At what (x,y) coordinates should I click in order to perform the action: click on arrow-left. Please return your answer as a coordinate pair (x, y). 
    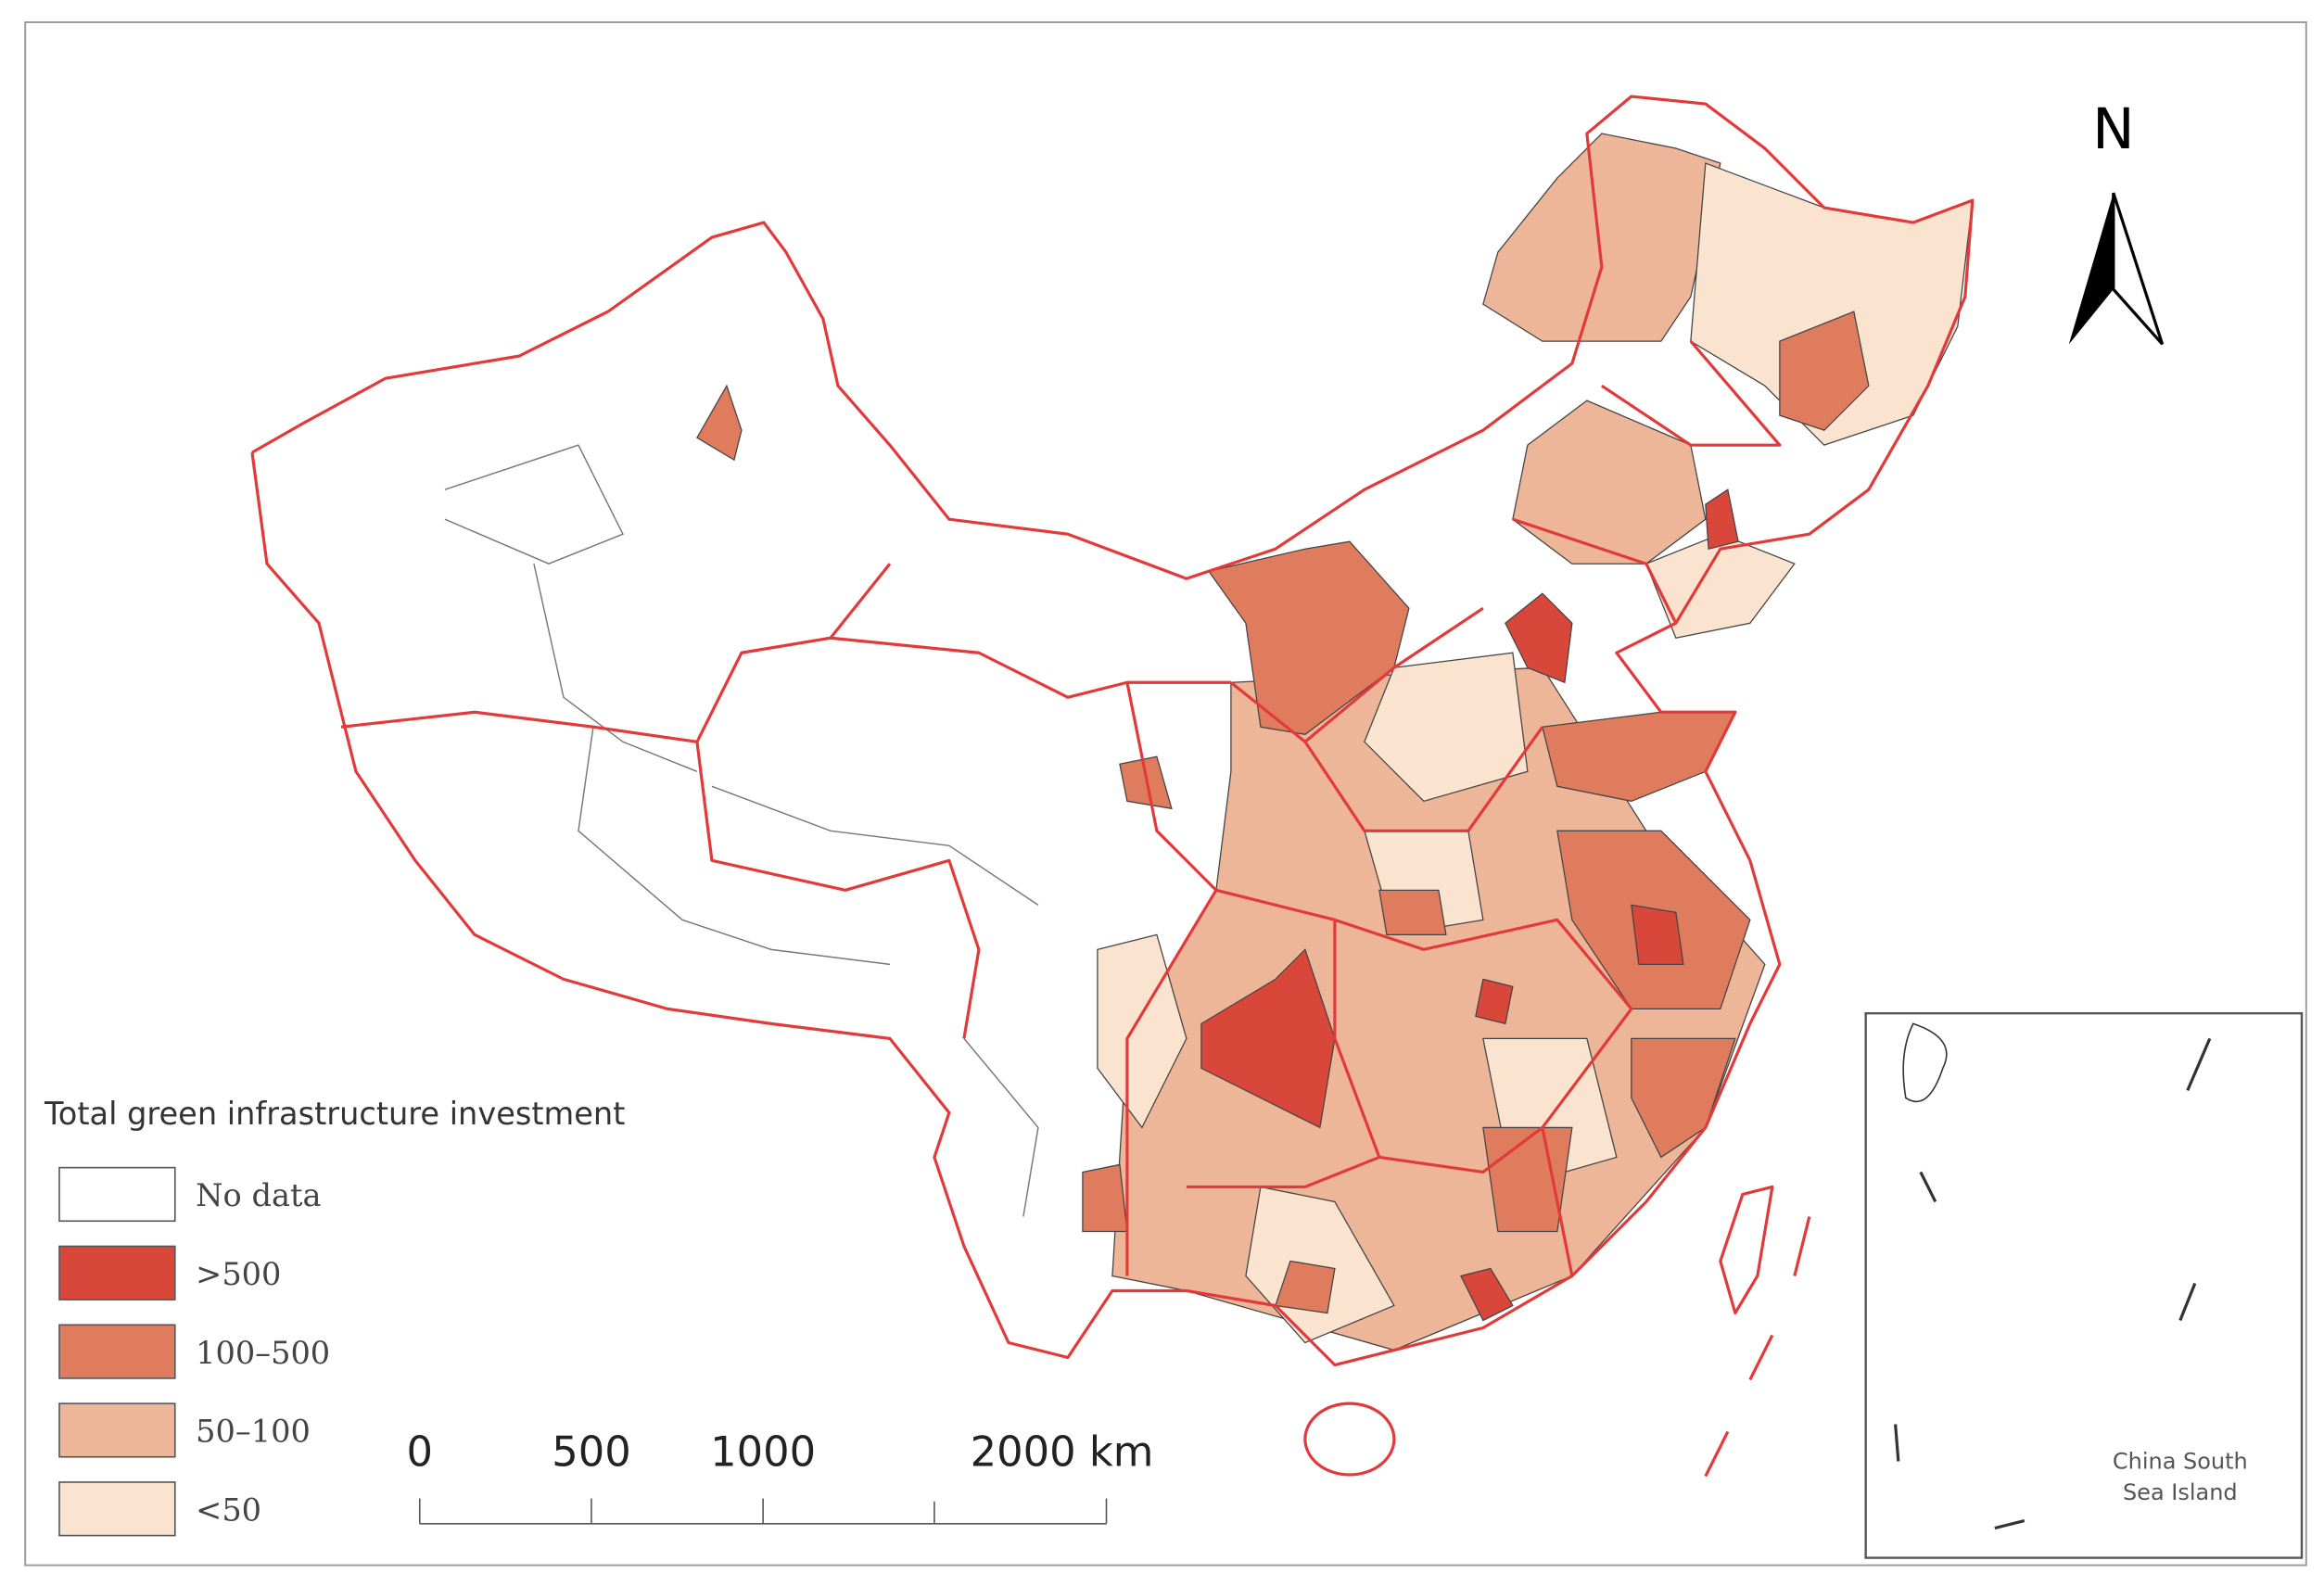
    Looking at the image, I should click on (2091, 269).